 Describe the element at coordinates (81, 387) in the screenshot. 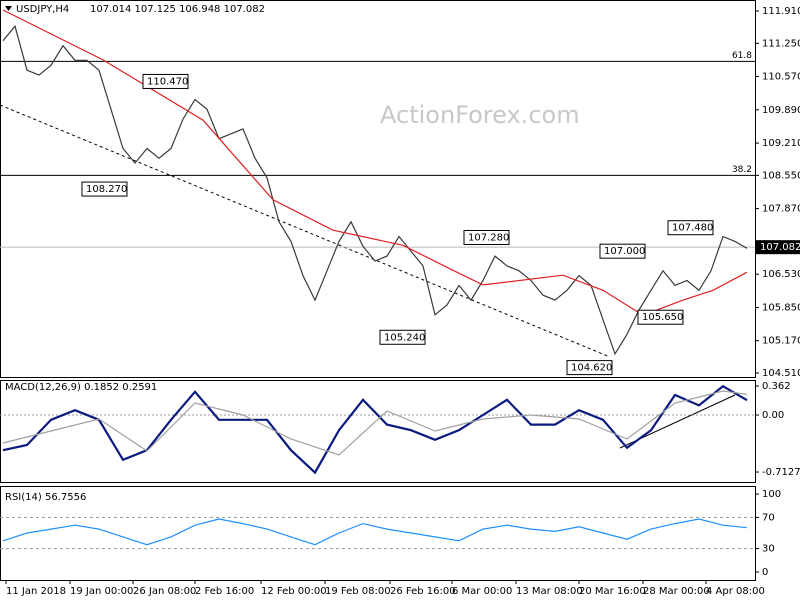

I see `macd-label: MACD(12,26,9) 0.1852 0.2591` at that location.